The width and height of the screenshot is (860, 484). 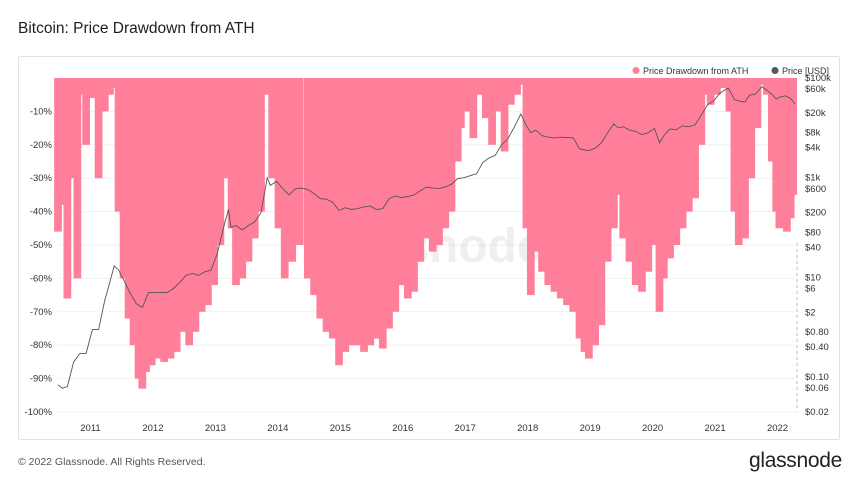 What do you see at coordinates (215, 428) in the screenshot?
I see `x-tick-label: 2013` at bounding box center [215, 428].